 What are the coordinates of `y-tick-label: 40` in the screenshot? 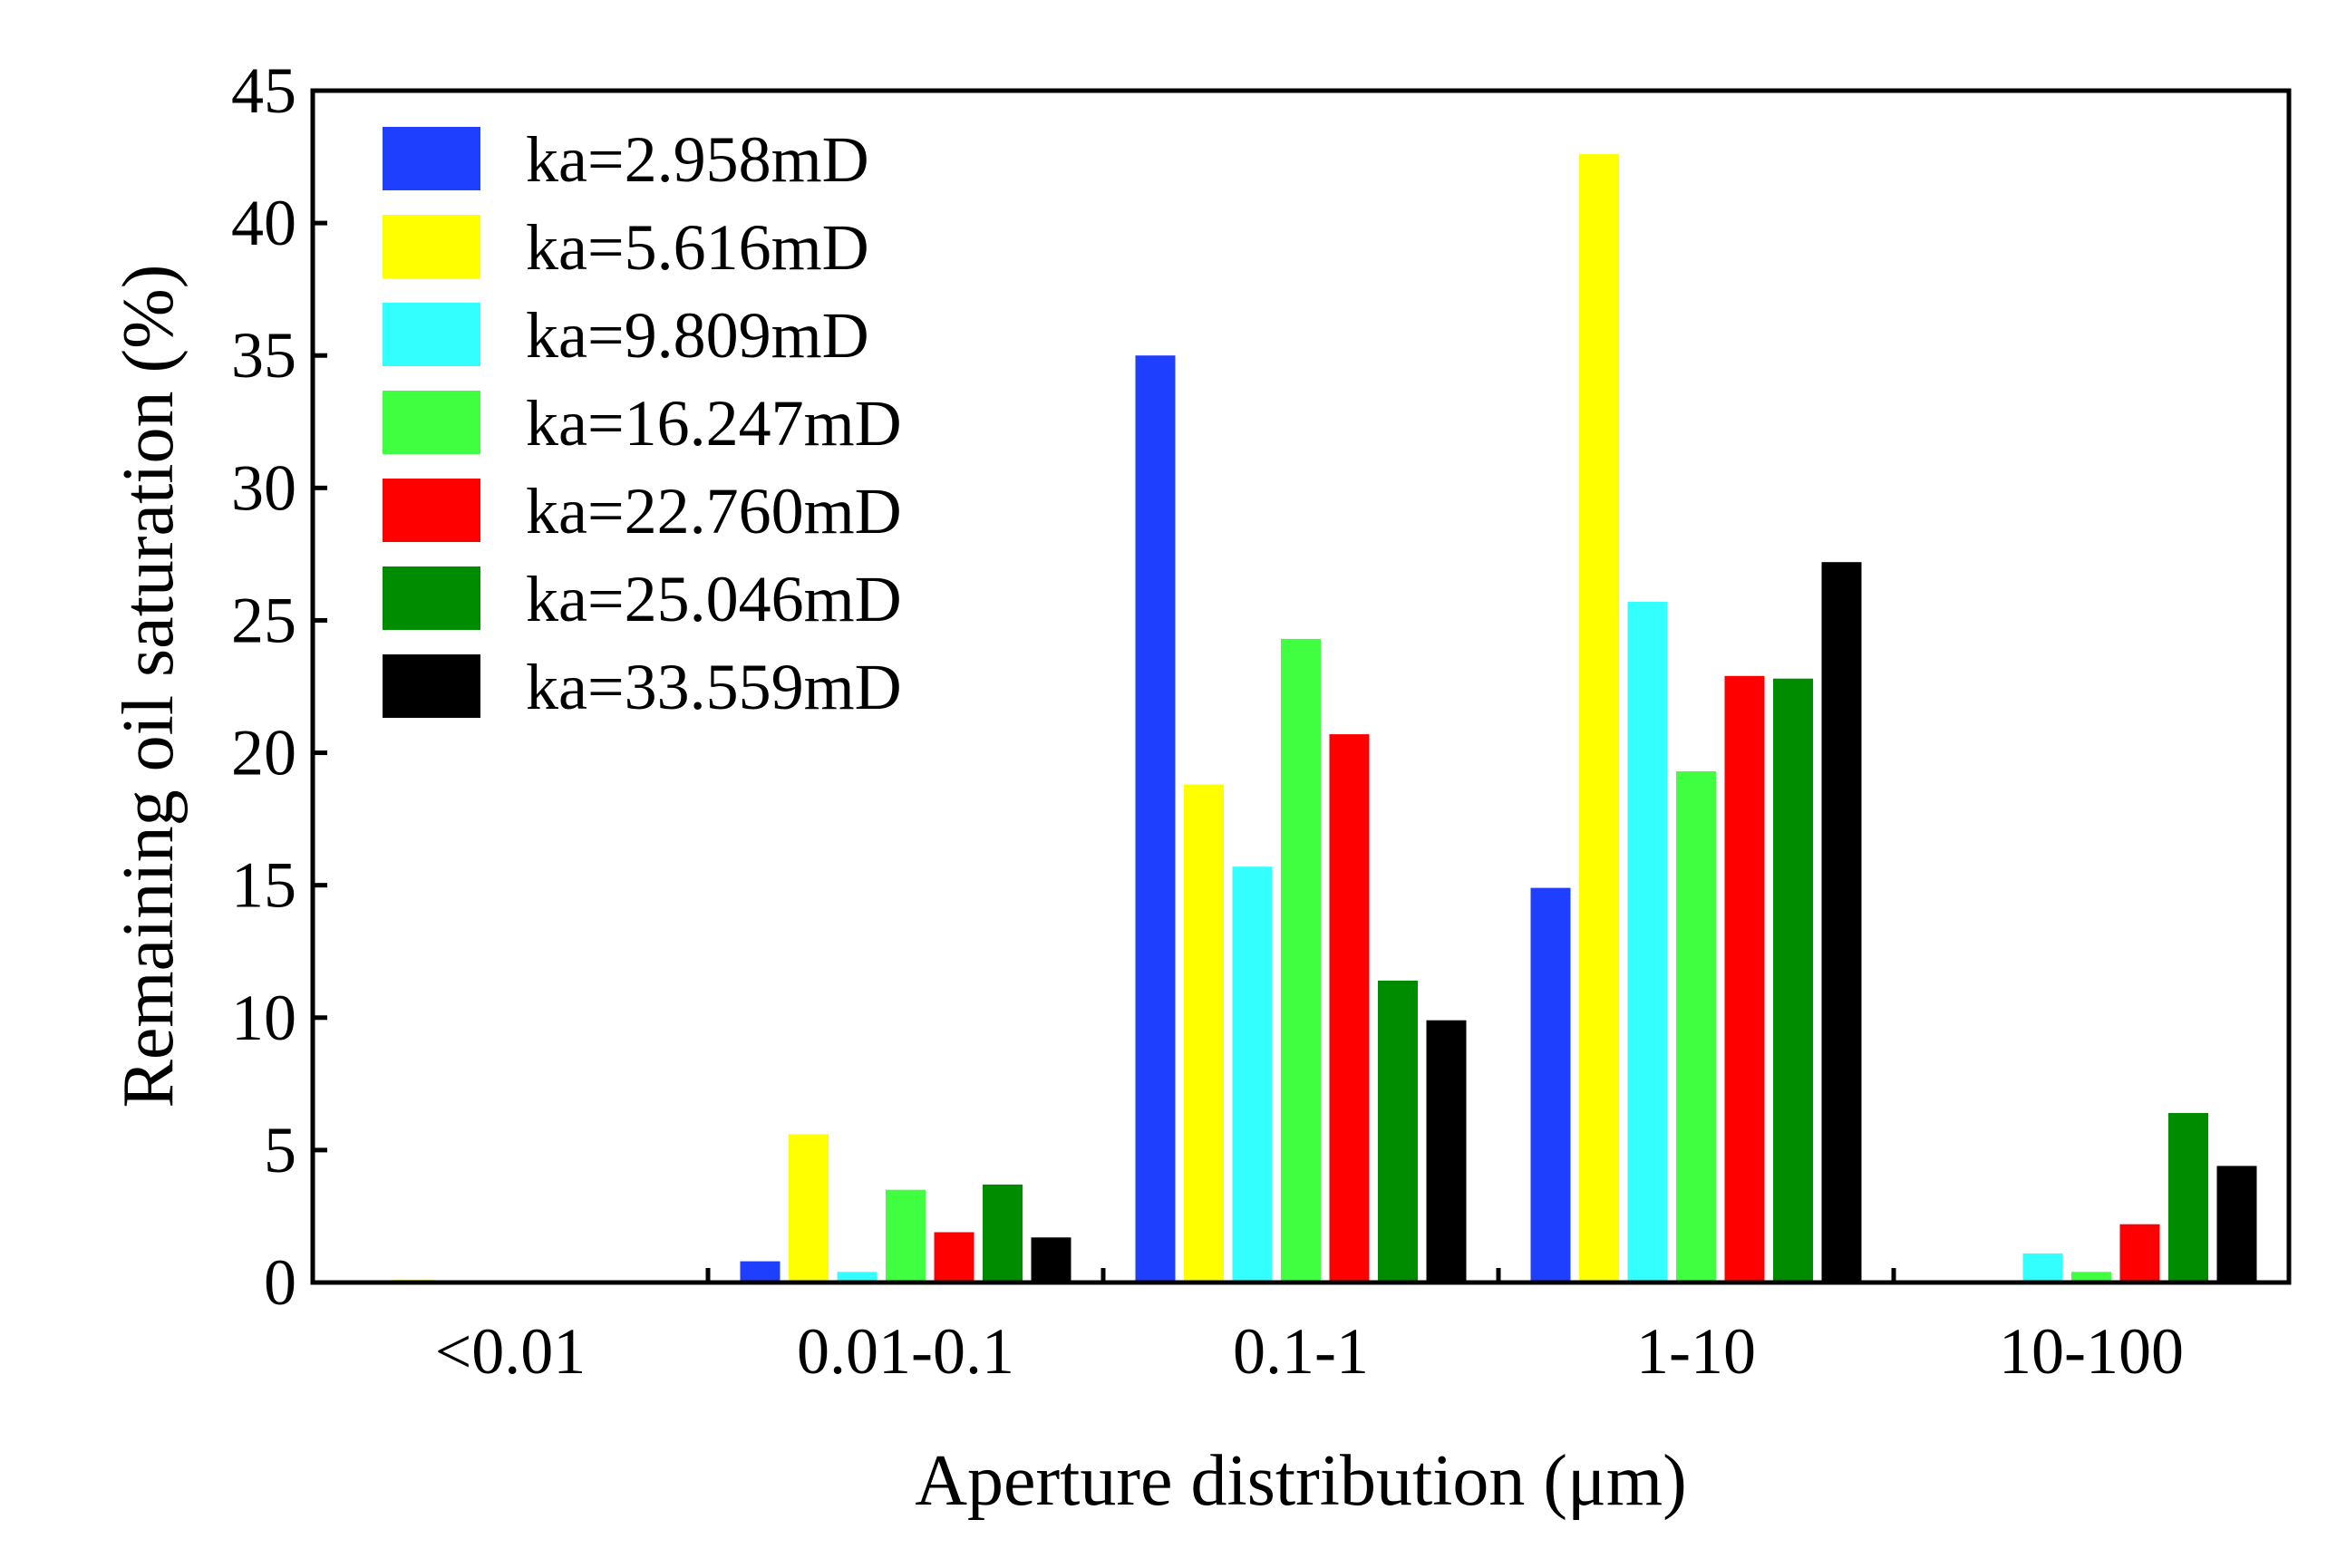 It's located at (263, 223).